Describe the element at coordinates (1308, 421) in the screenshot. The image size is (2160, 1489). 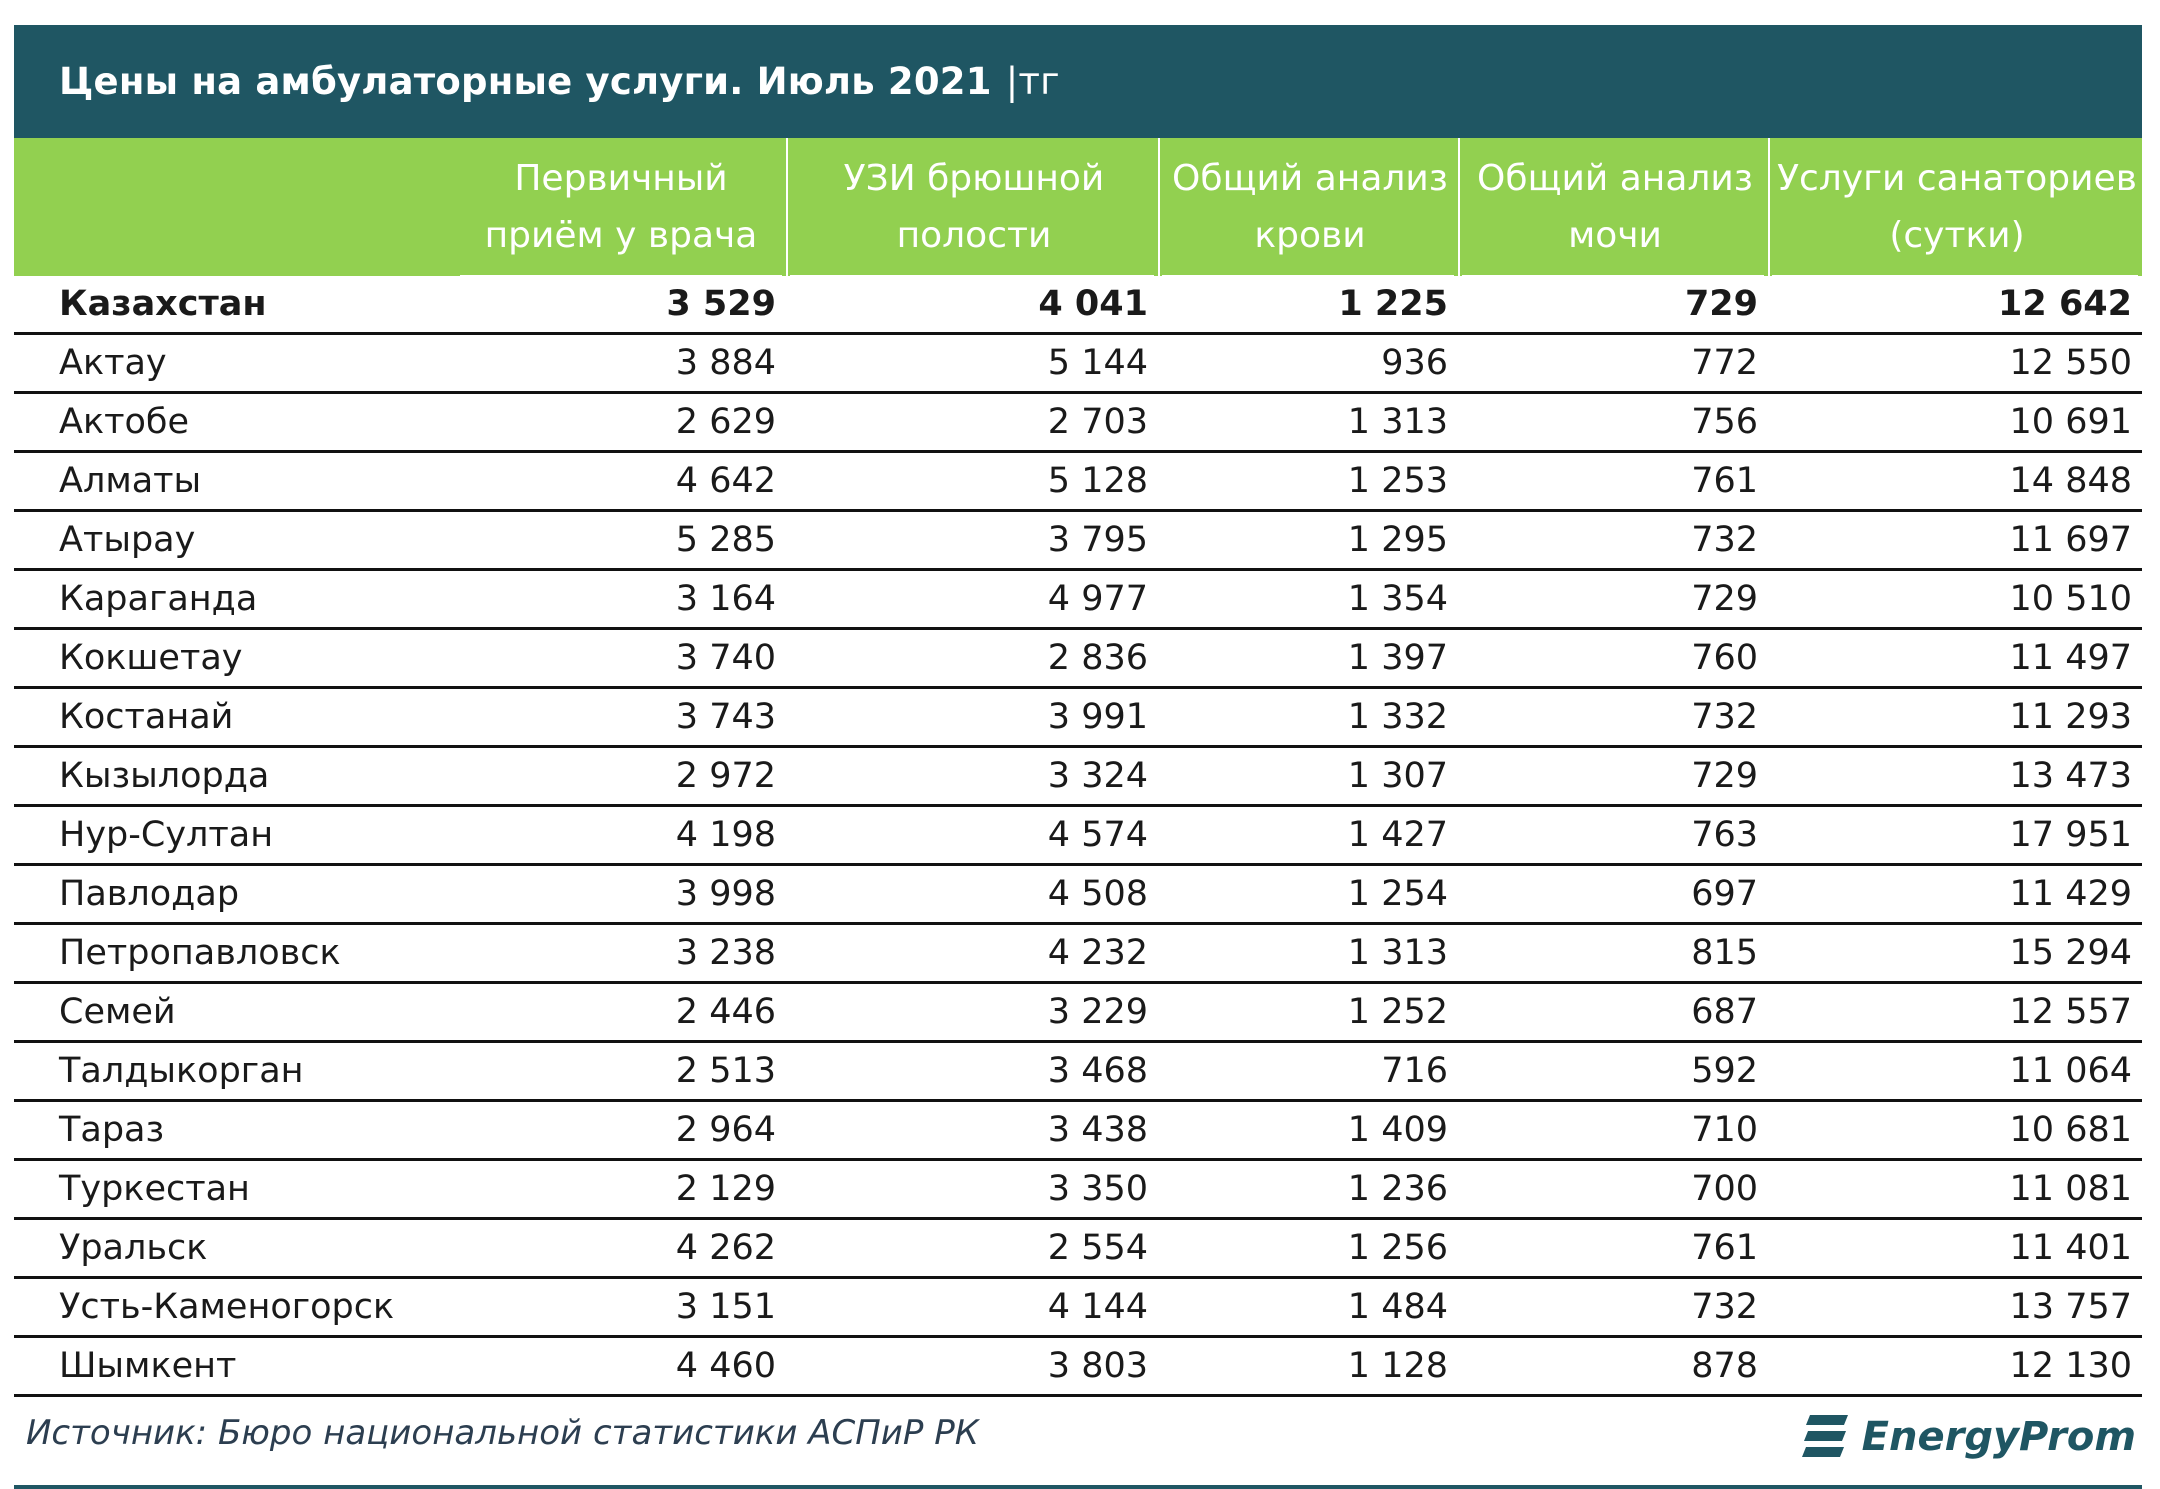
I see `price-cell: 1 313` at that location.